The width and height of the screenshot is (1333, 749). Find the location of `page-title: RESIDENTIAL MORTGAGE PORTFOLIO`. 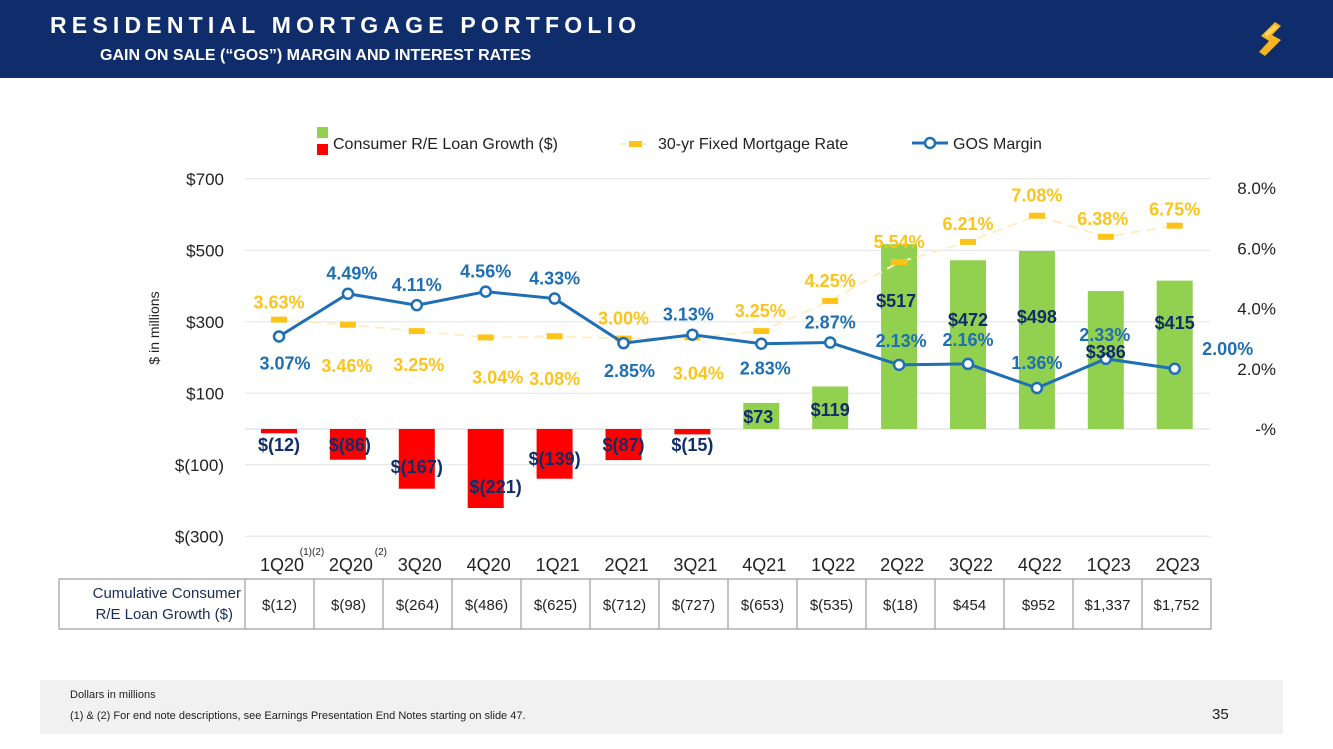

page-title: RESIDENTIAL MORTGAGE PORTFOLIO is located at coordinates (346, 25).